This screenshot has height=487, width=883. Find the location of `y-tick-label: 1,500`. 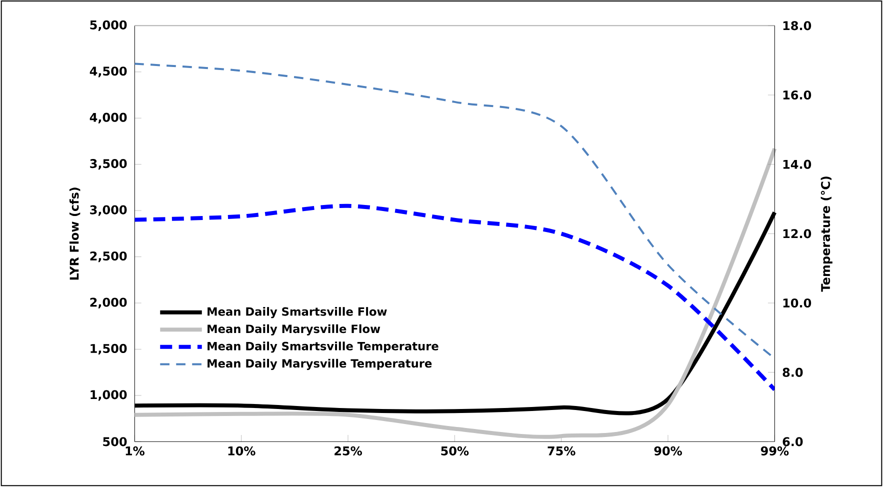

y-tick-label: 1,500 is located at coordinates (108, 349).